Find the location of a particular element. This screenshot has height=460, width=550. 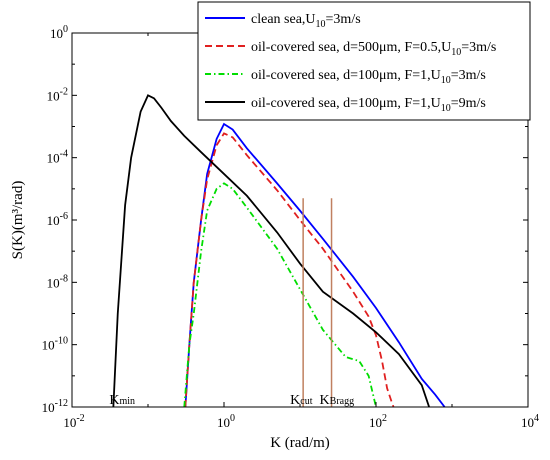

x-tick-label: 10⁴ is located at coordinates (530, 421).